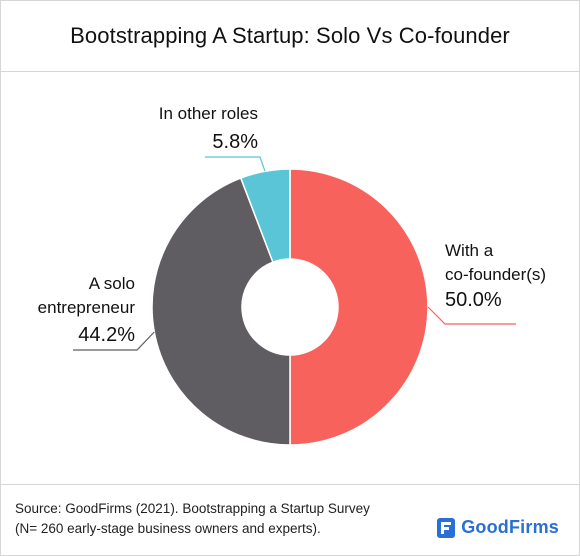 The width and height of the screenshot is (580, 556). Describe the element at coordinates (208, 113) in the screenshot. I see `slice-label-2-line-0: In other roles` at that location.